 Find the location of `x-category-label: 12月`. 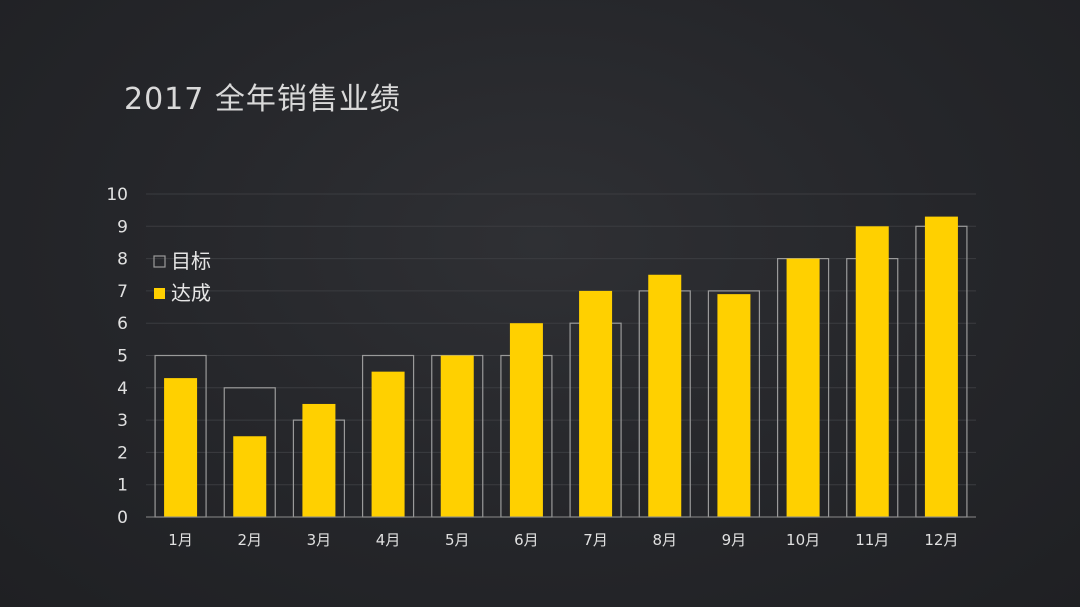

x-category-label: 12月 is located at coordinates (941, 540).